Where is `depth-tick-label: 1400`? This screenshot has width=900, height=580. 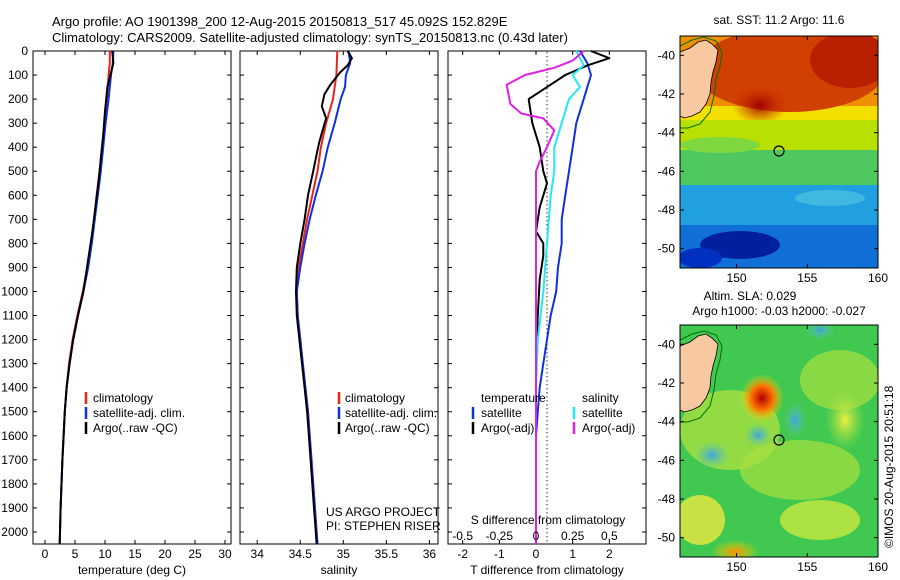 depth-tick-label: 1400 is located at coordinates (14, 388).